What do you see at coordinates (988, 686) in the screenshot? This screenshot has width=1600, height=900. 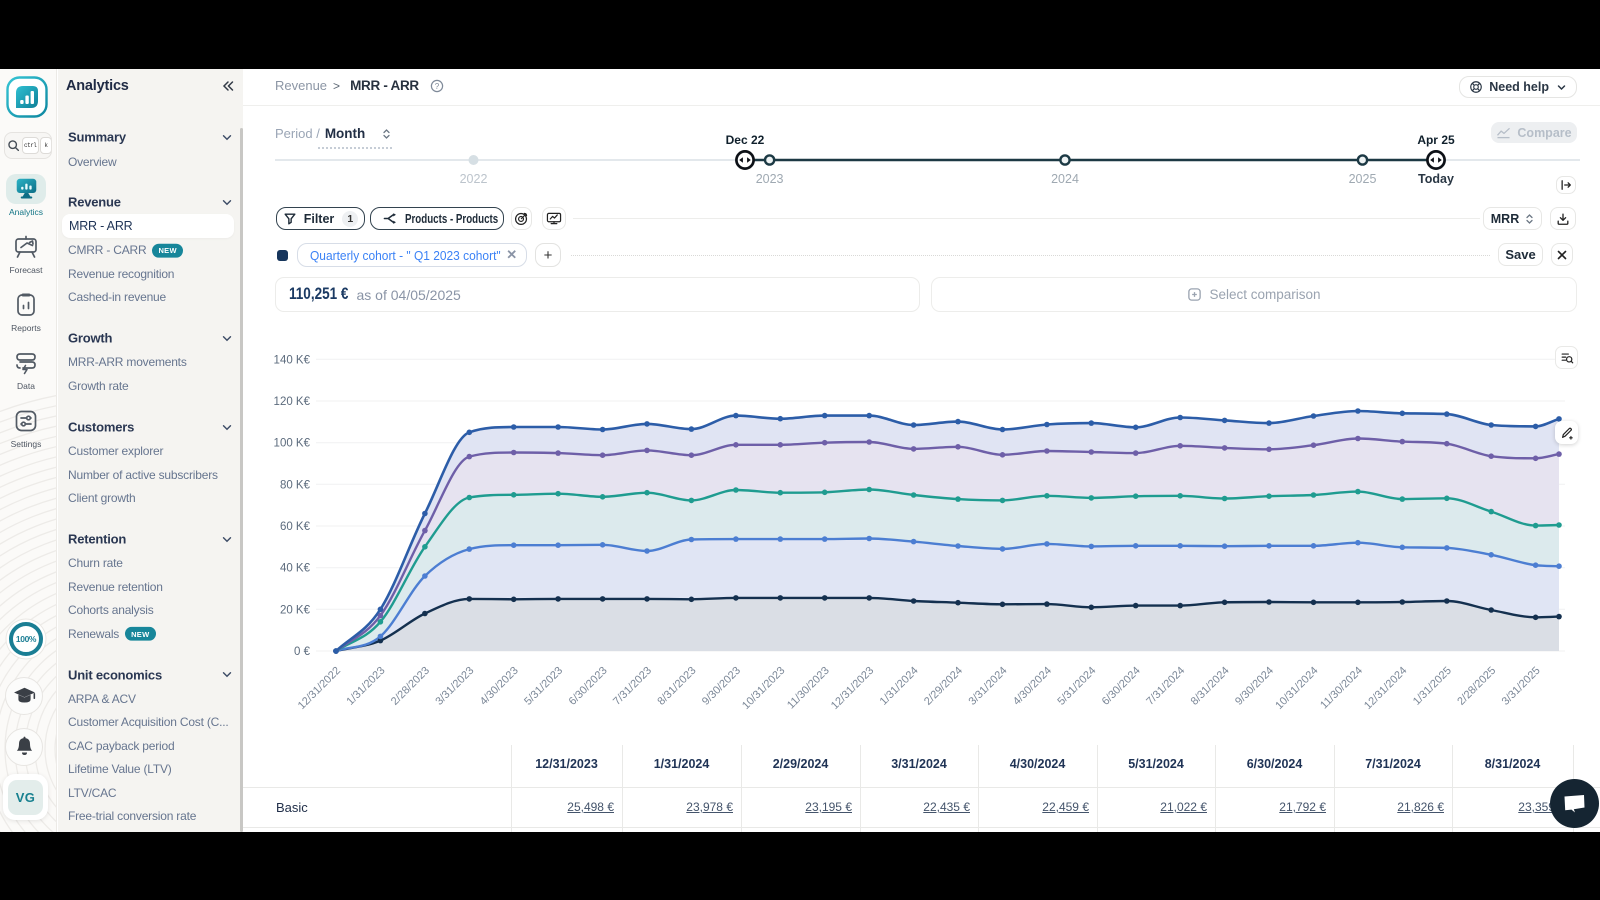 I see `svg-text: 3/31/2024` at bounding box center [988, 686].